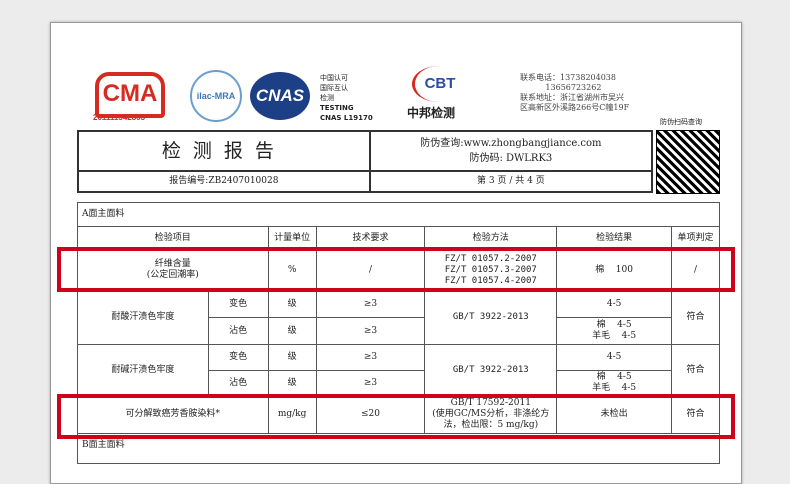  Describe the element at coordinates (688, 162) in the screenshot. I see `qr-code` at that location.